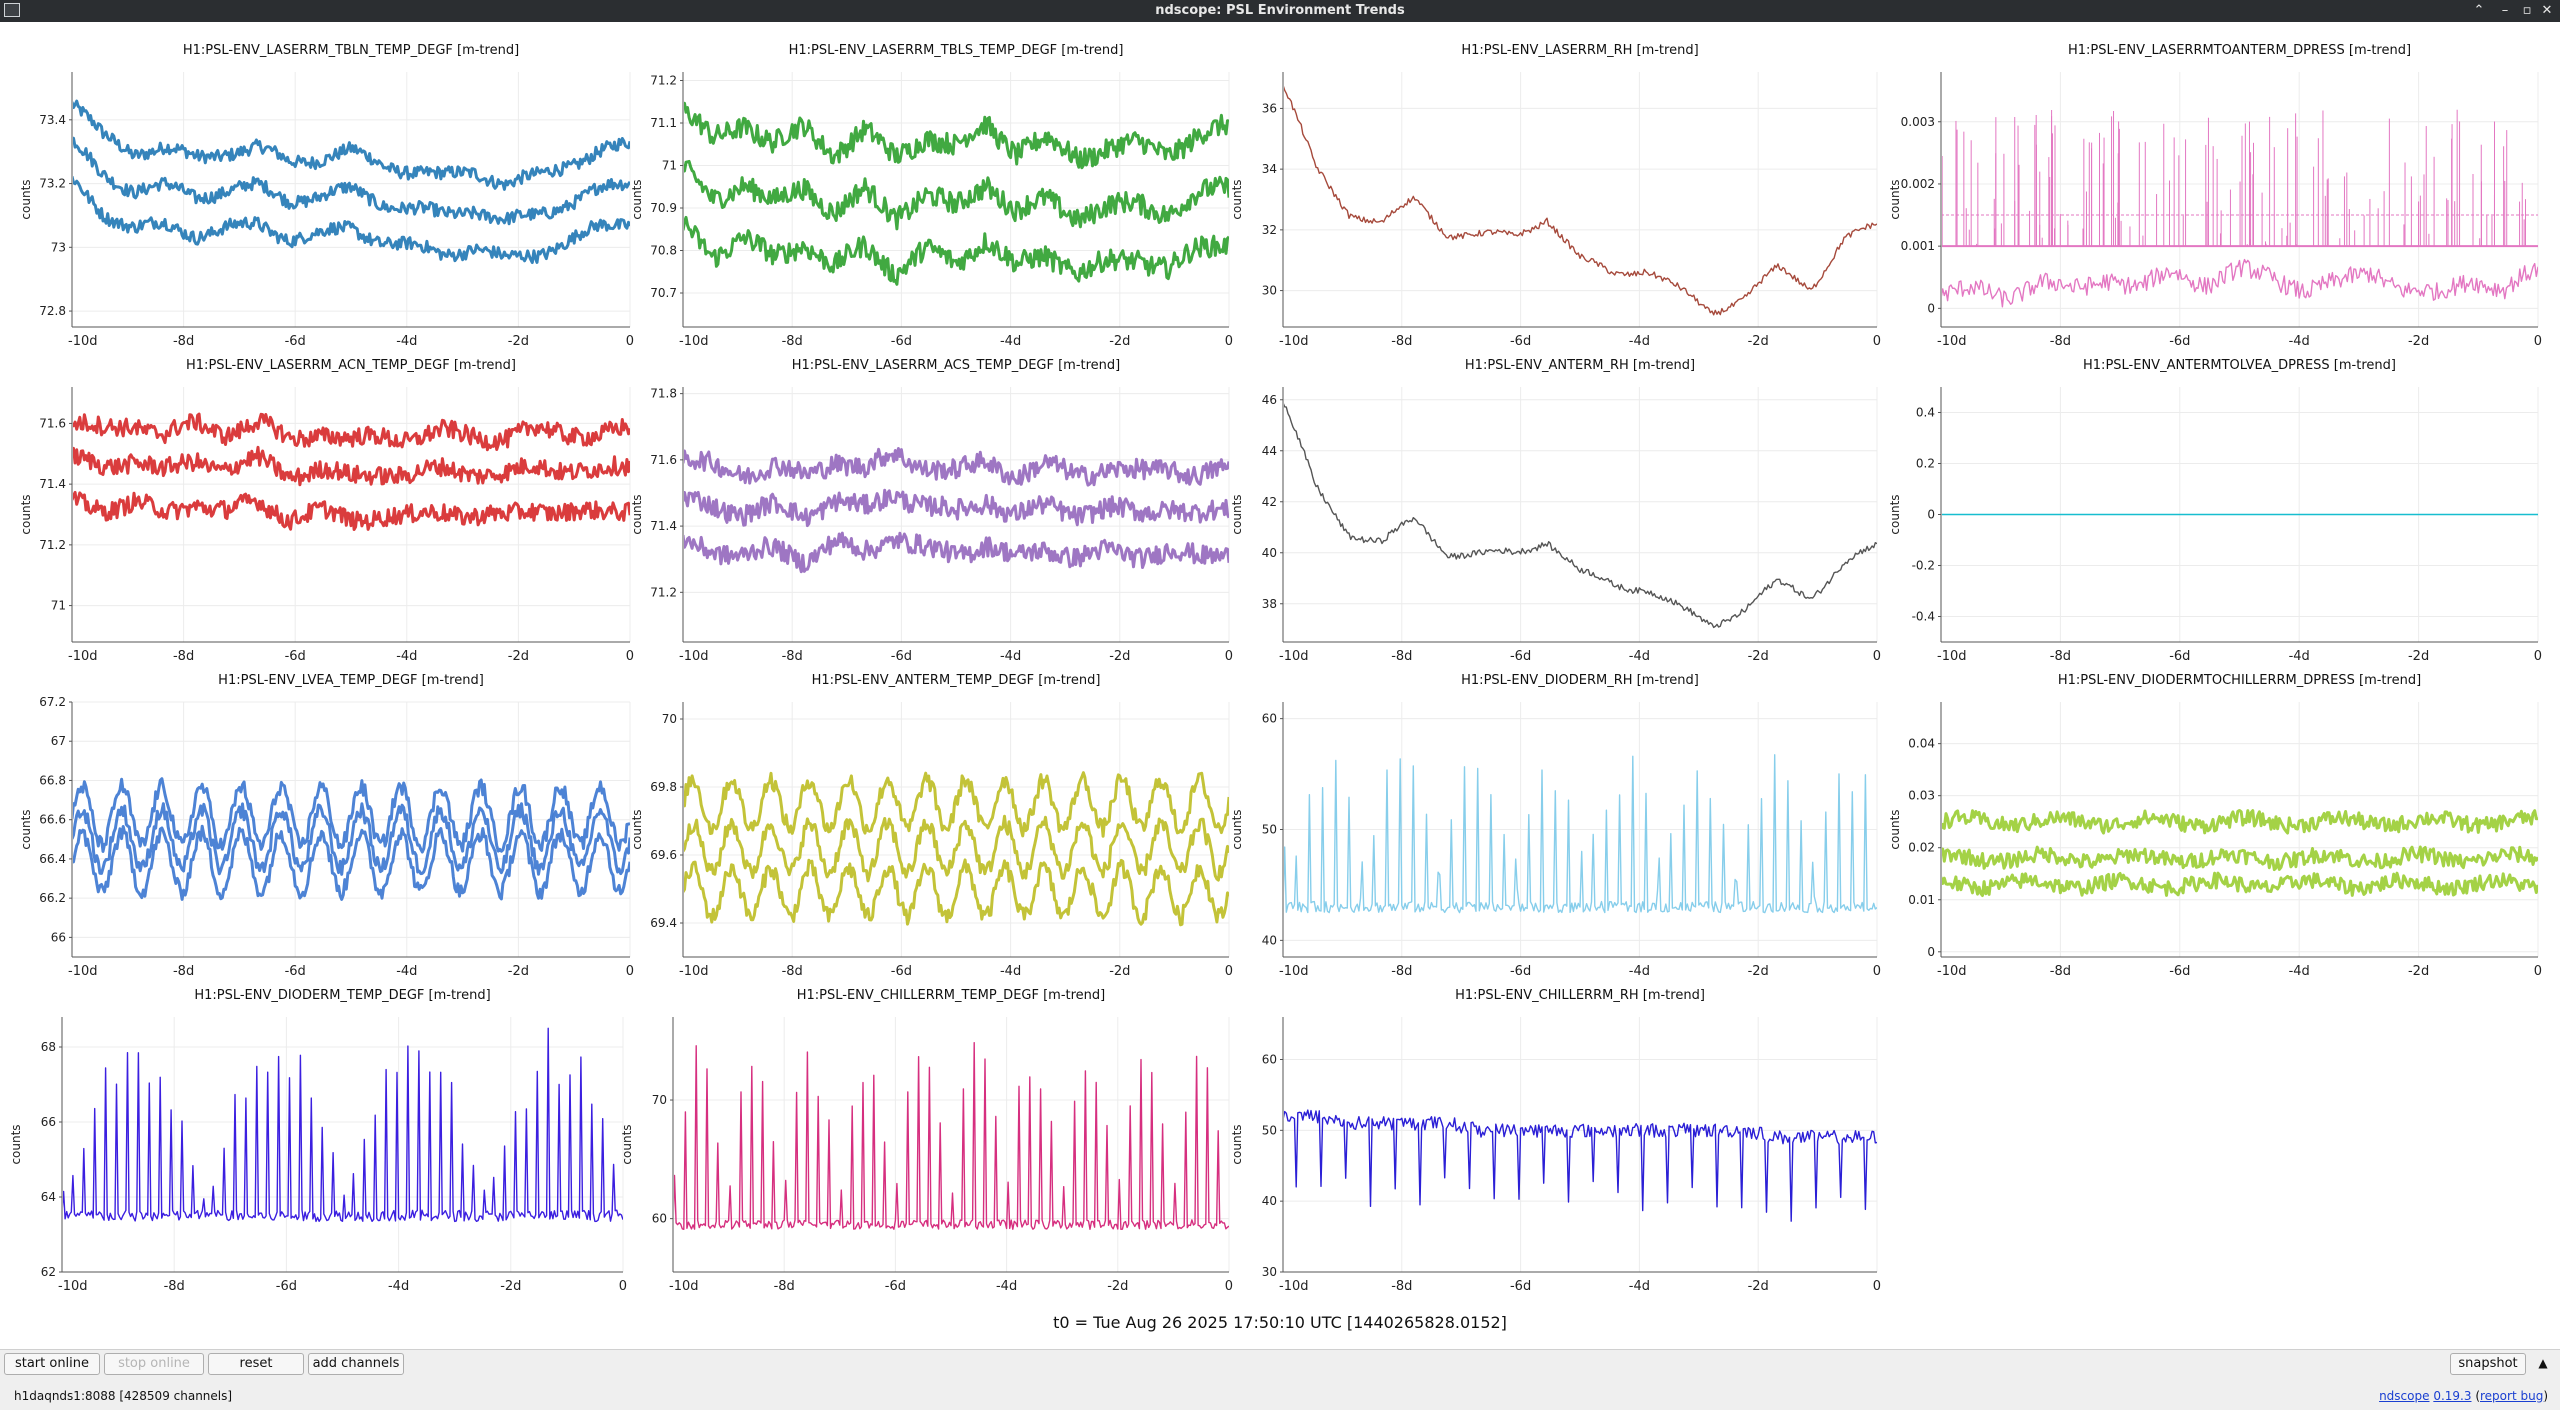 The height and width of the screenshot is (1410, 2560). Describe the element at coordinates (2512, 1396) in the screenshot. I see `report-bug-link: report bug` at that location.